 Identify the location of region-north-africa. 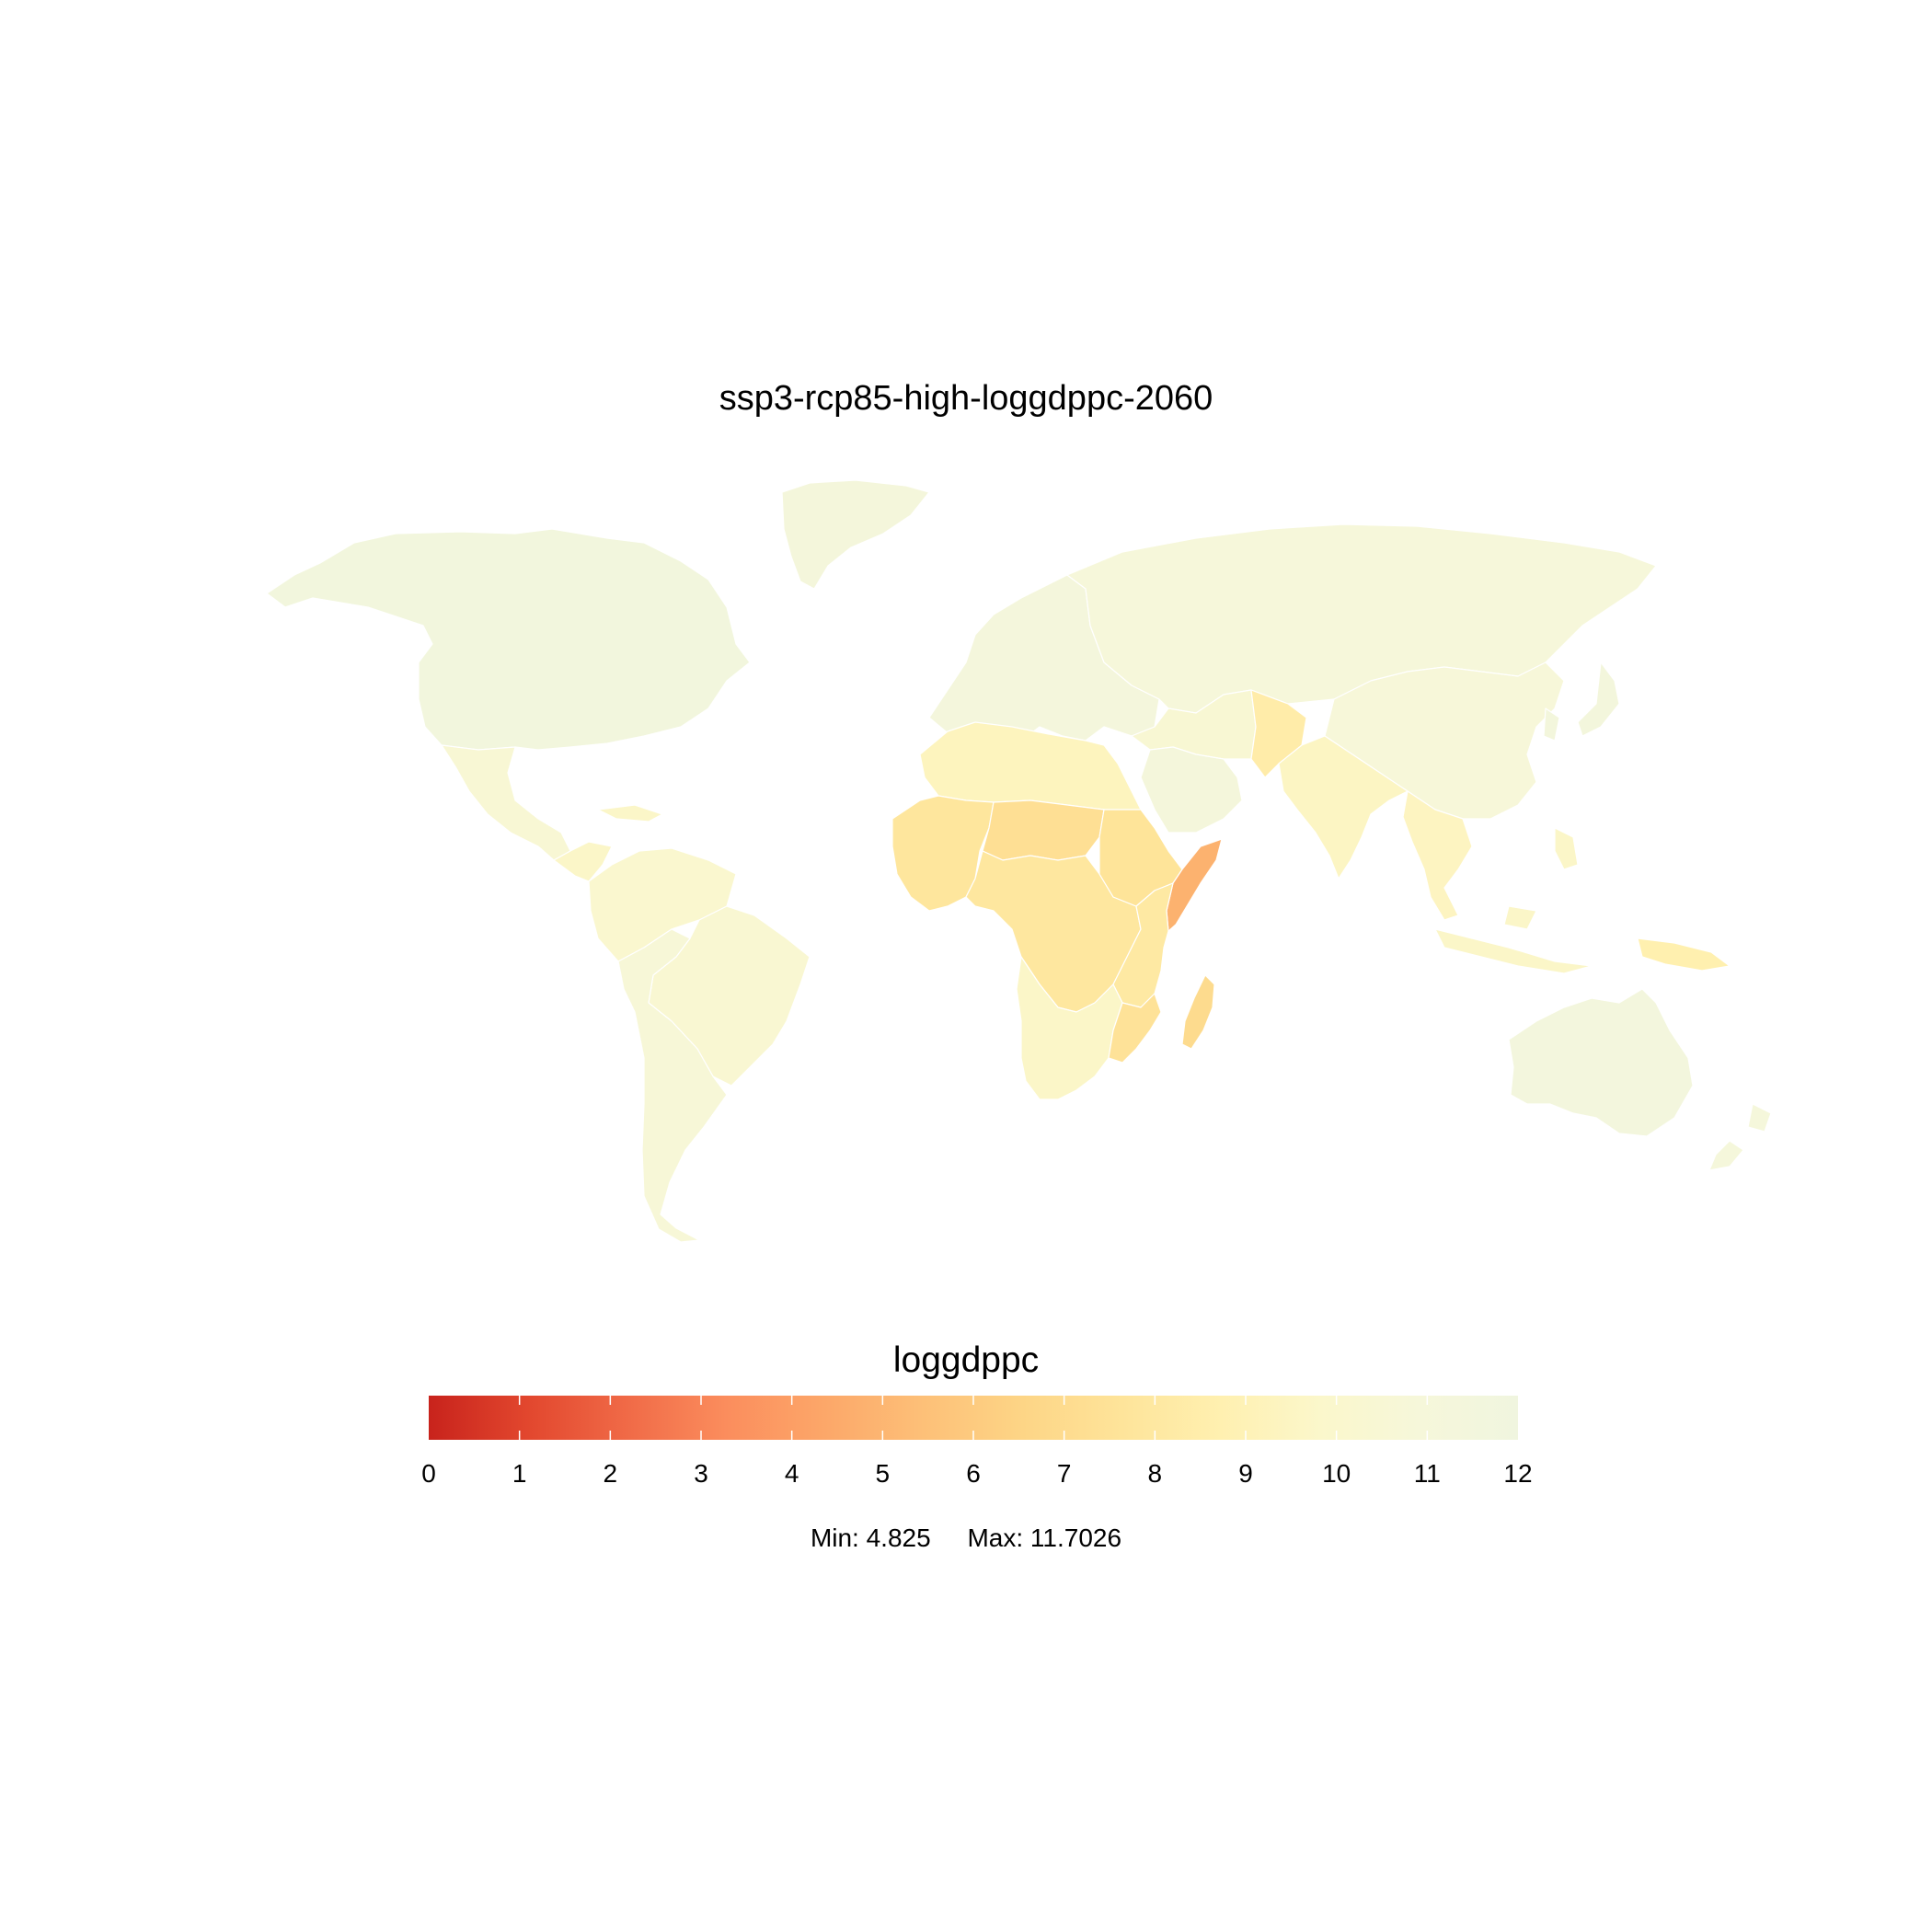
(1030, 766).